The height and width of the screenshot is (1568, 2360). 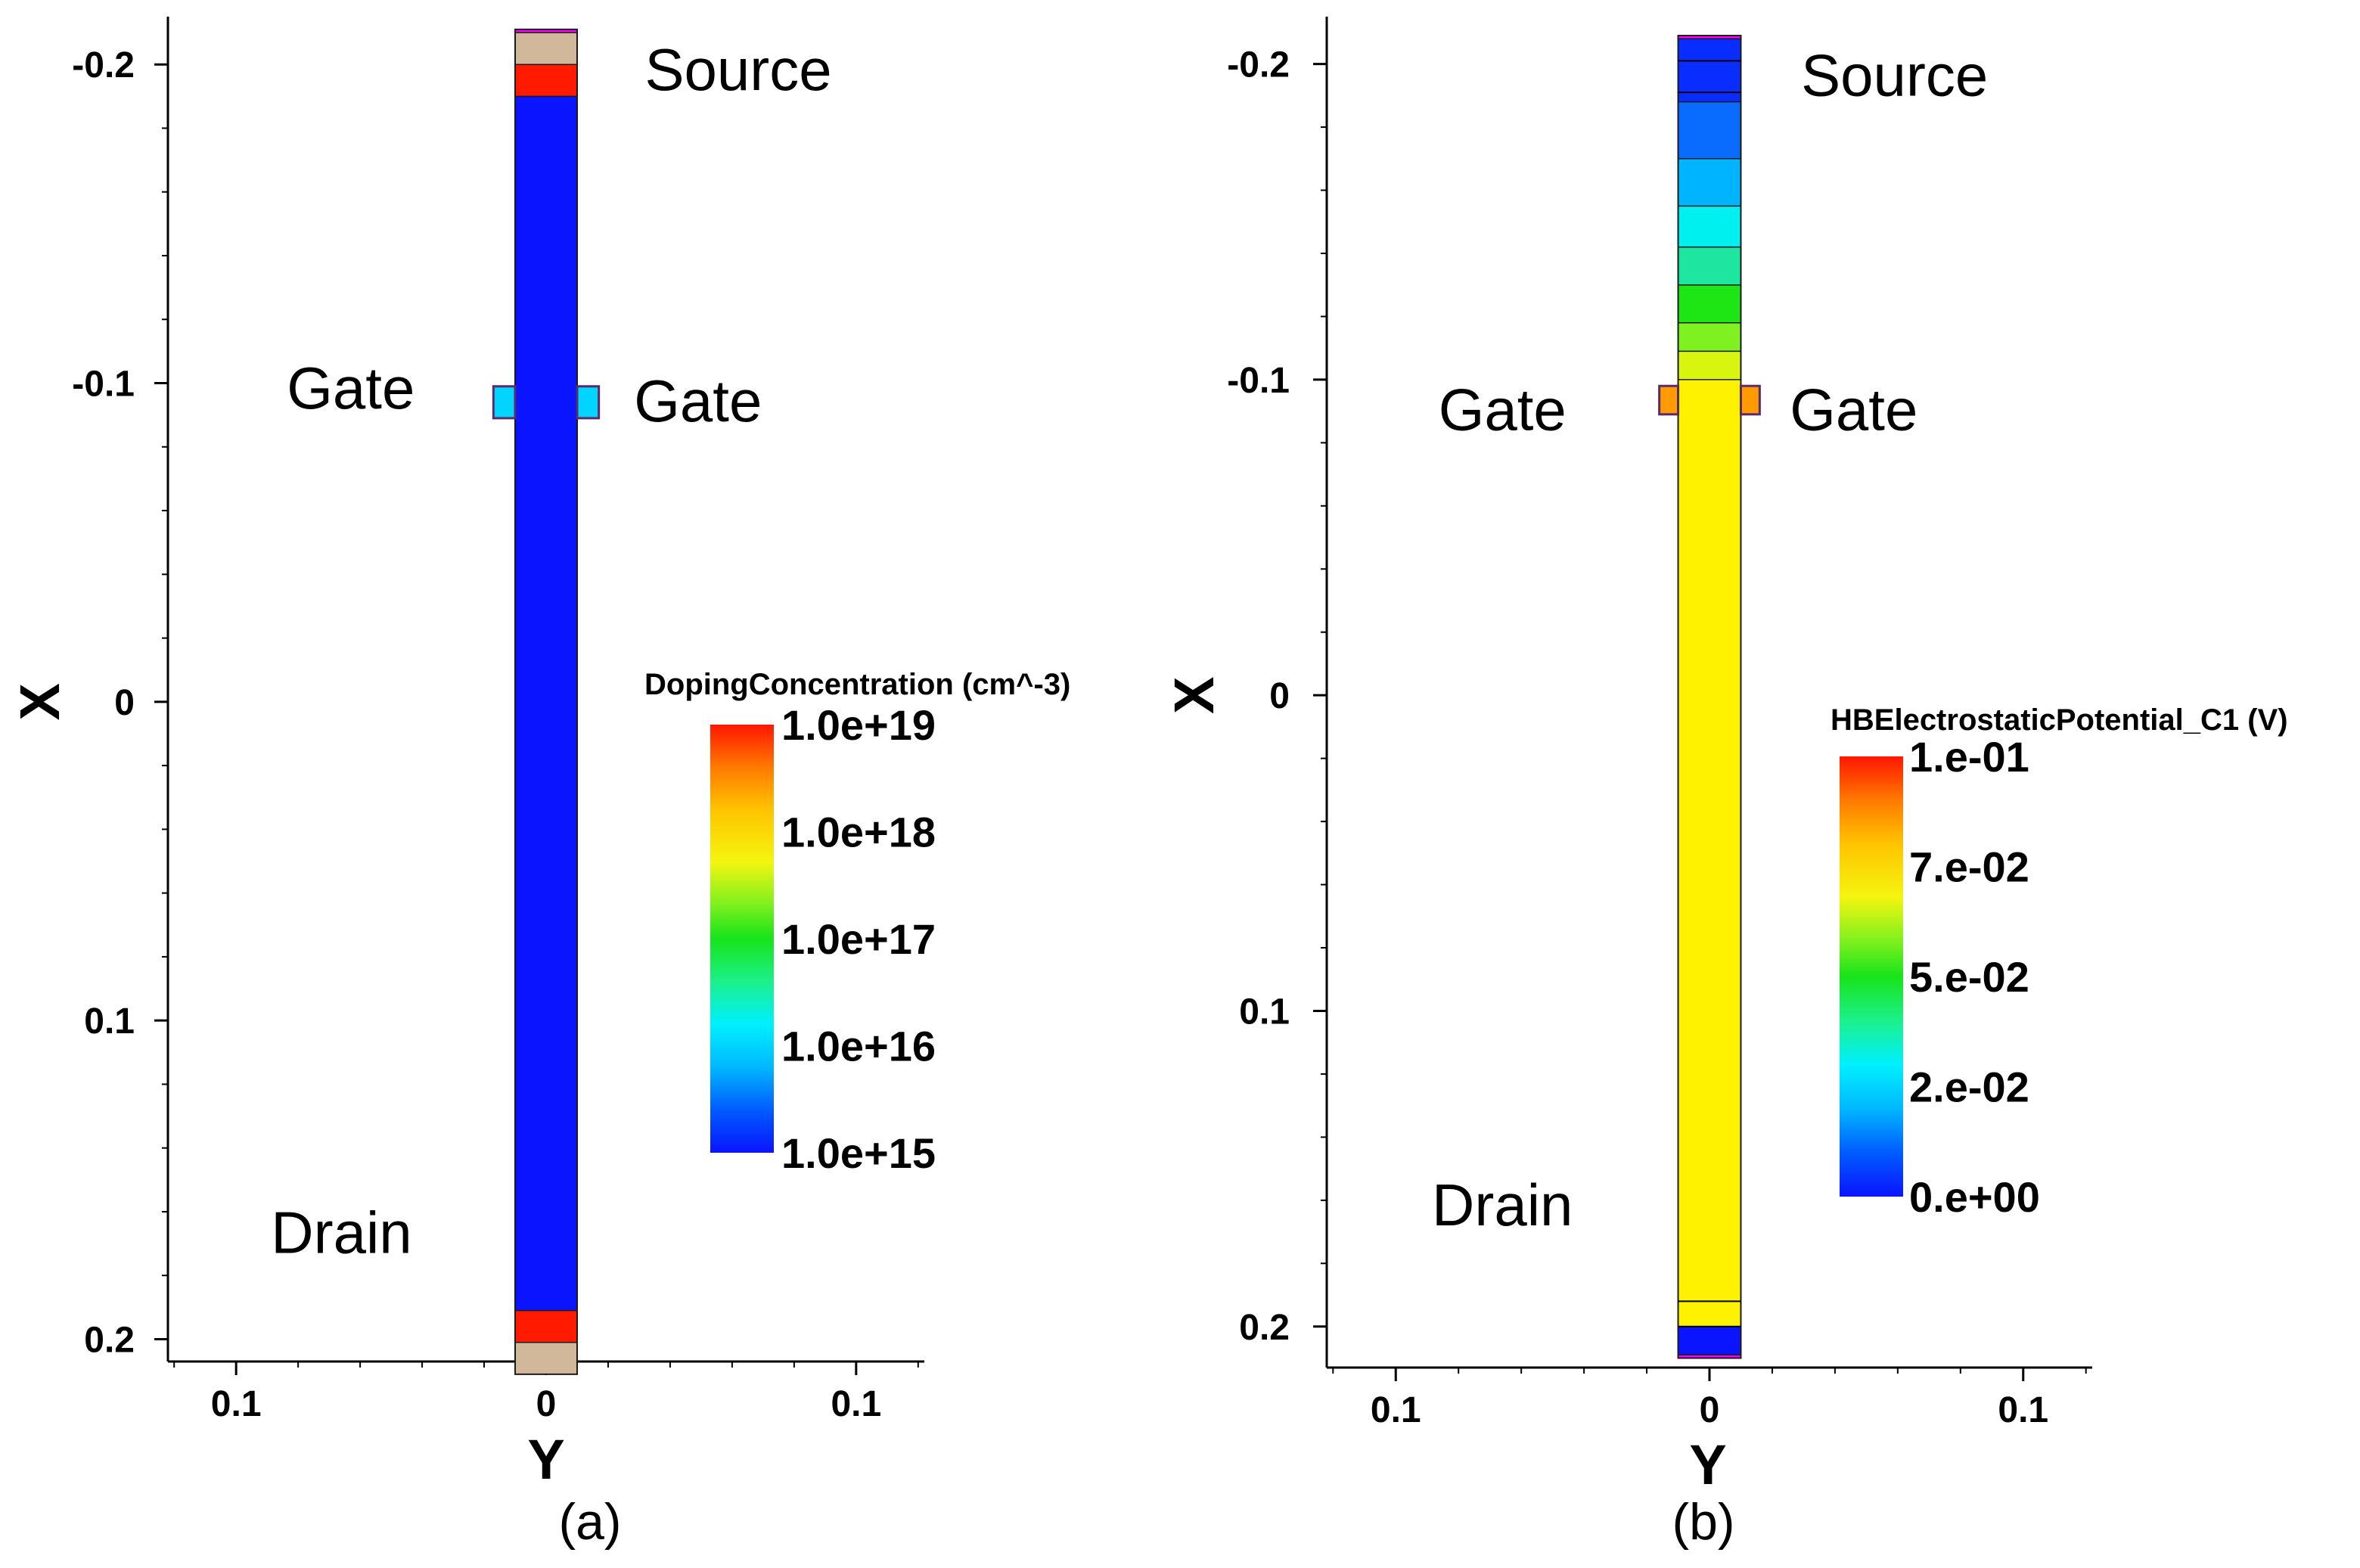 What do you see at coordinates (858, 1047) in the screenshot?
I see `colorbar-tick-label: 1.0e+16` at bounding box center [858, 1047].